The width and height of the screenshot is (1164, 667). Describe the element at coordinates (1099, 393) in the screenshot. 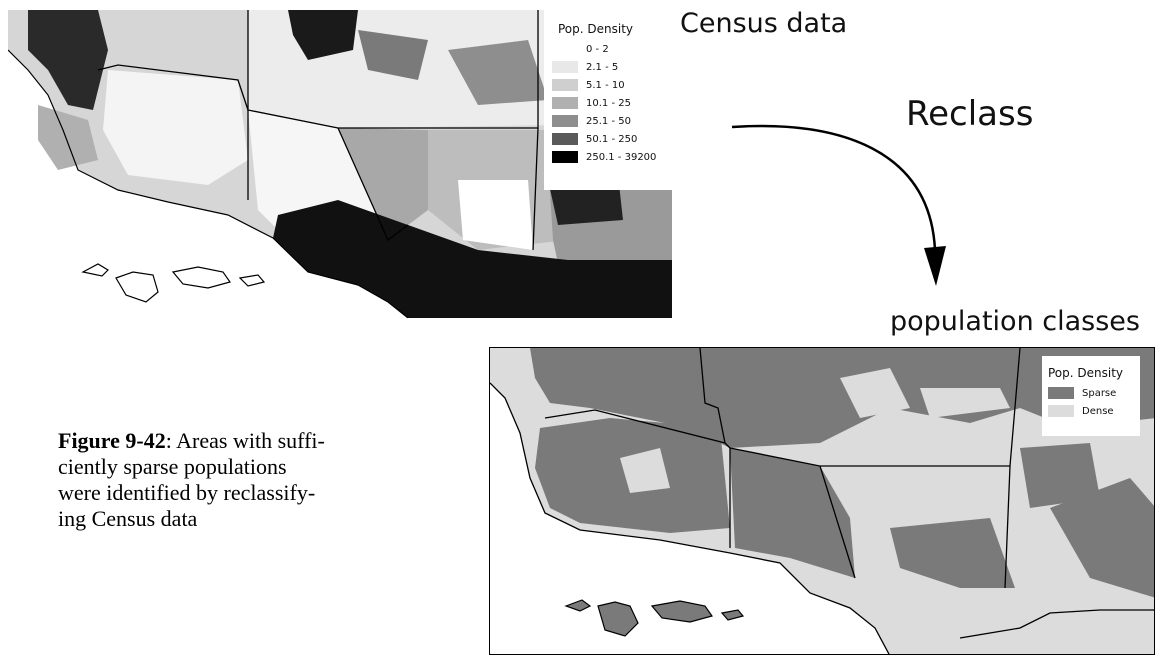

I see `classes-legend-label: Sparse` at that location.